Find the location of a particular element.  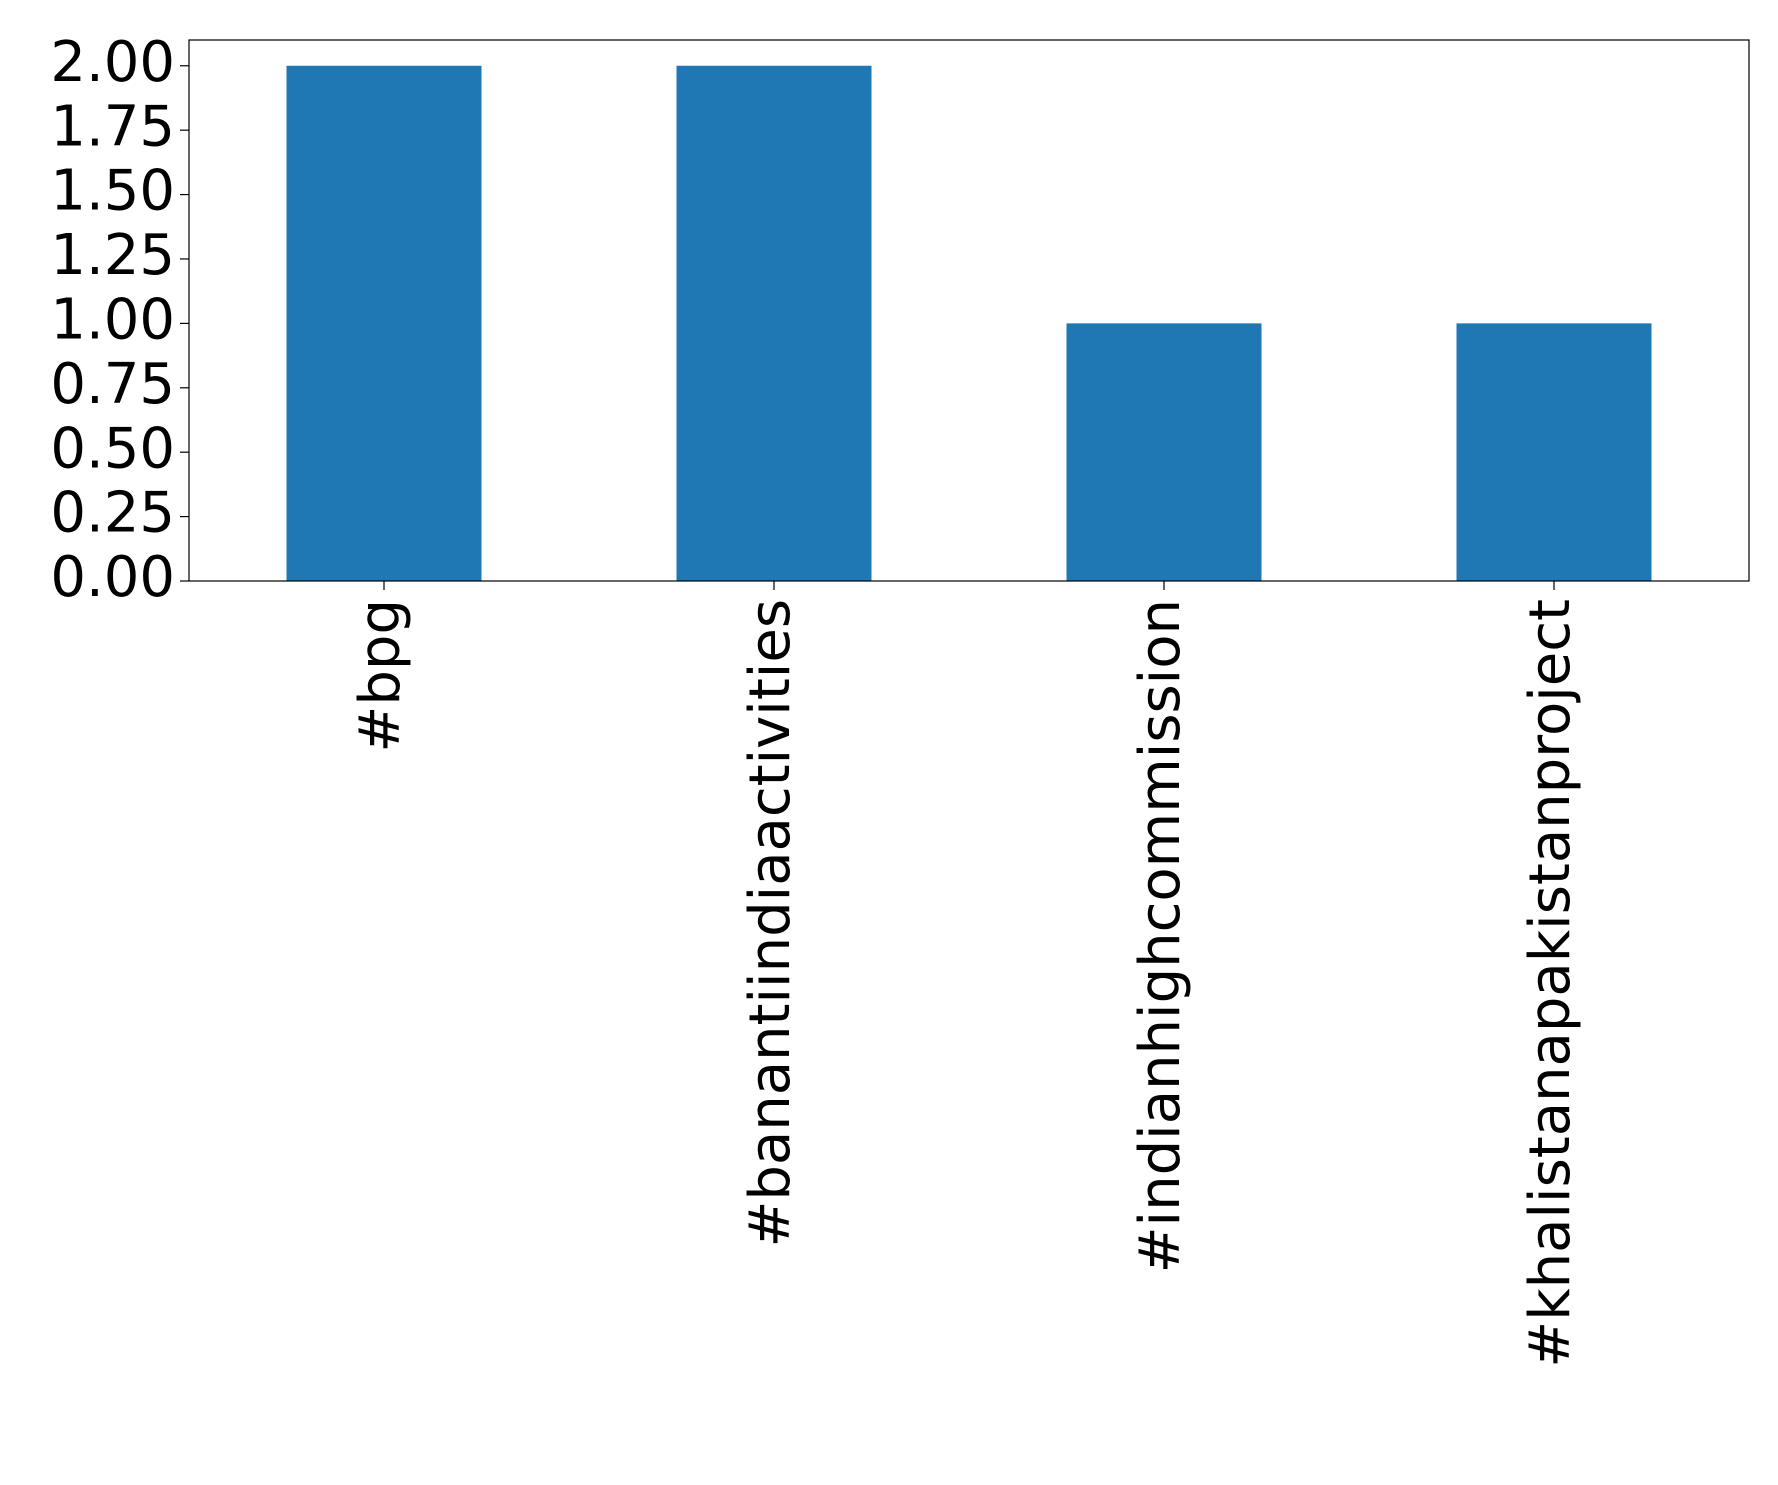

y-tick-label: 0.25 is located at coordinates (112, 513).